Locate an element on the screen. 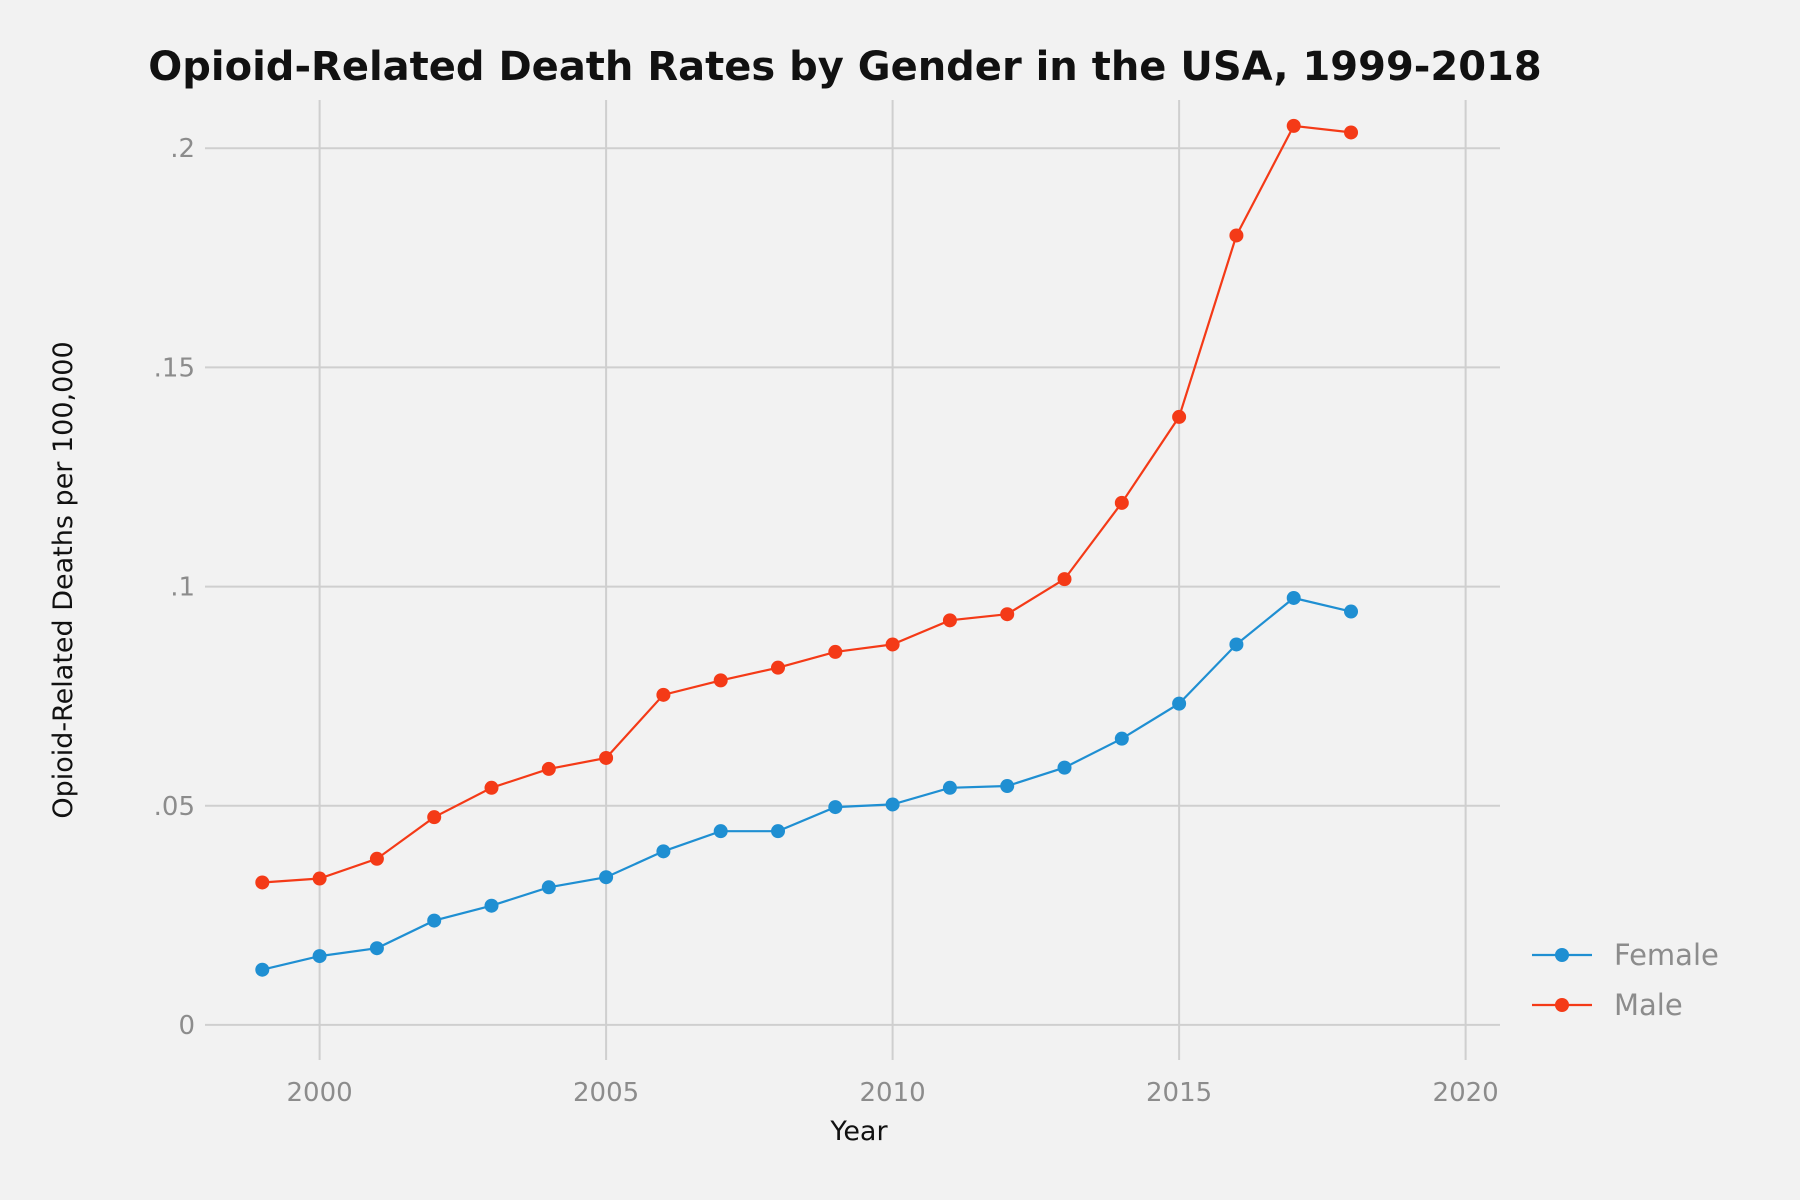 The image size is (1800, 1200). y-axis-label: Opioid-Related Deaths per 100,000 is located at coordinates (63, 579).